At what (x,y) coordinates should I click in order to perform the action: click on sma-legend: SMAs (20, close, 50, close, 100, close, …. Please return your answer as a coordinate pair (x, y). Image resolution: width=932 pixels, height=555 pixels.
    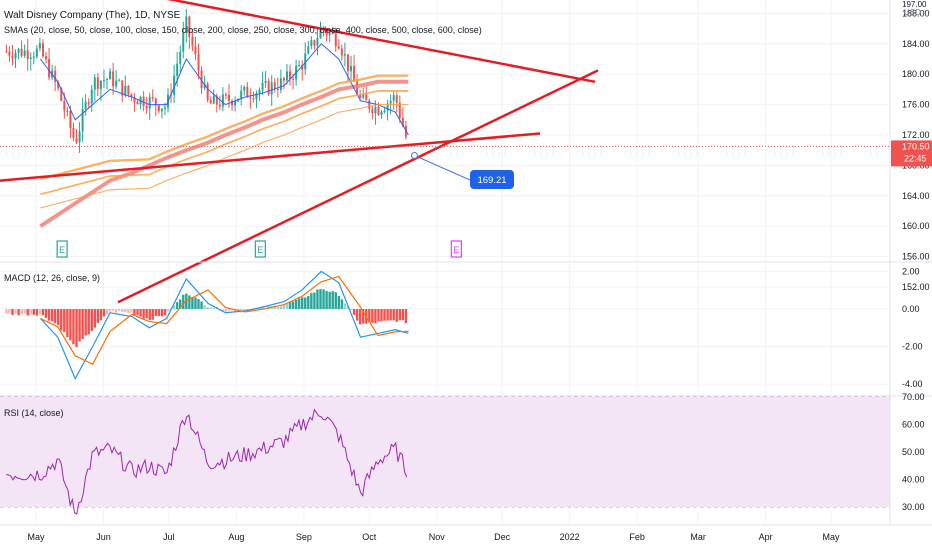
    Looking at the image, I should click on (243, 30).